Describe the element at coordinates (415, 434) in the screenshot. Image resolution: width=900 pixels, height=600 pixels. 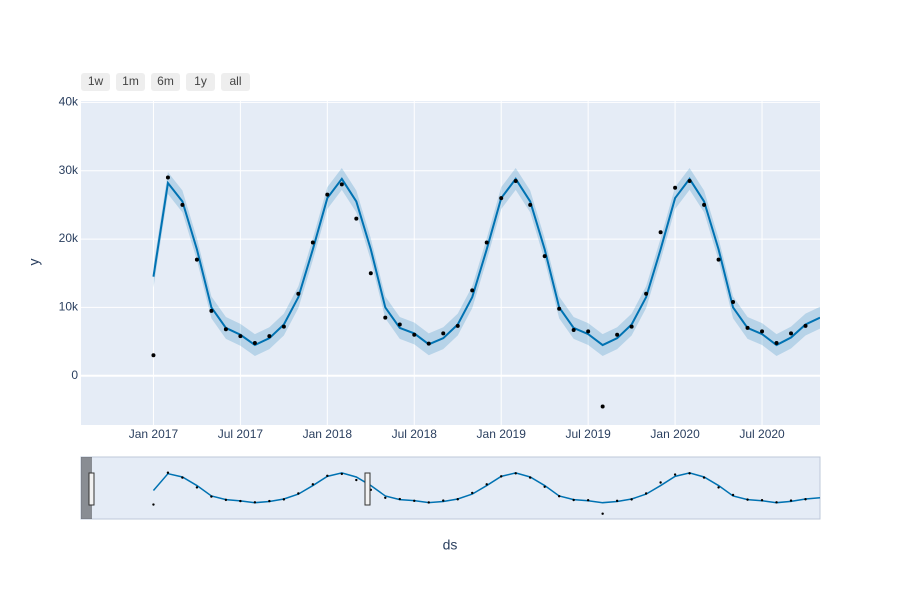
I see `x-tick-label: Jul 2018` at that location.